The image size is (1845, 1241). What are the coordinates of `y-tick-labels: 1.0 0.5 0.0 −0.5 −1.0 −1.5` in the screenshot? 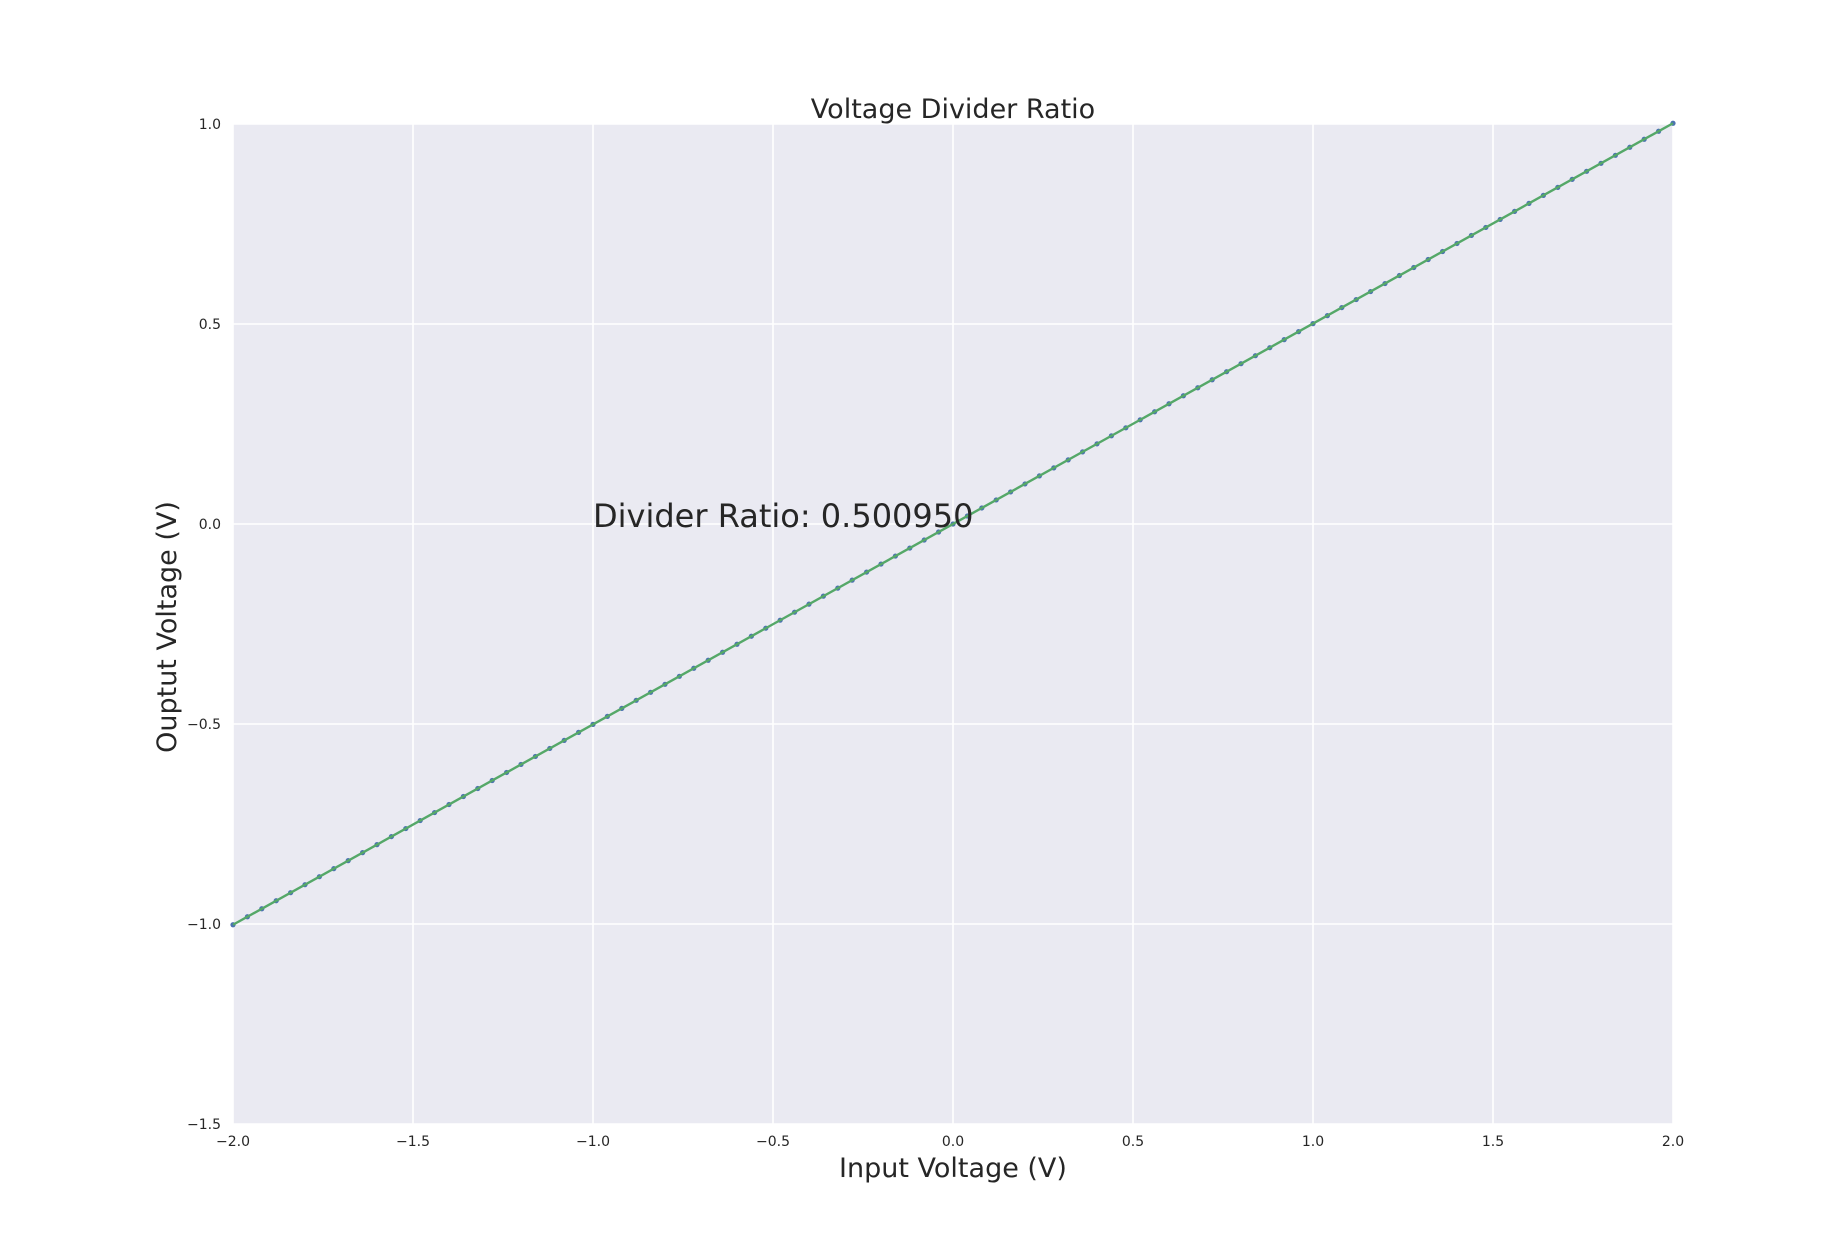 It's located at (204, 625).